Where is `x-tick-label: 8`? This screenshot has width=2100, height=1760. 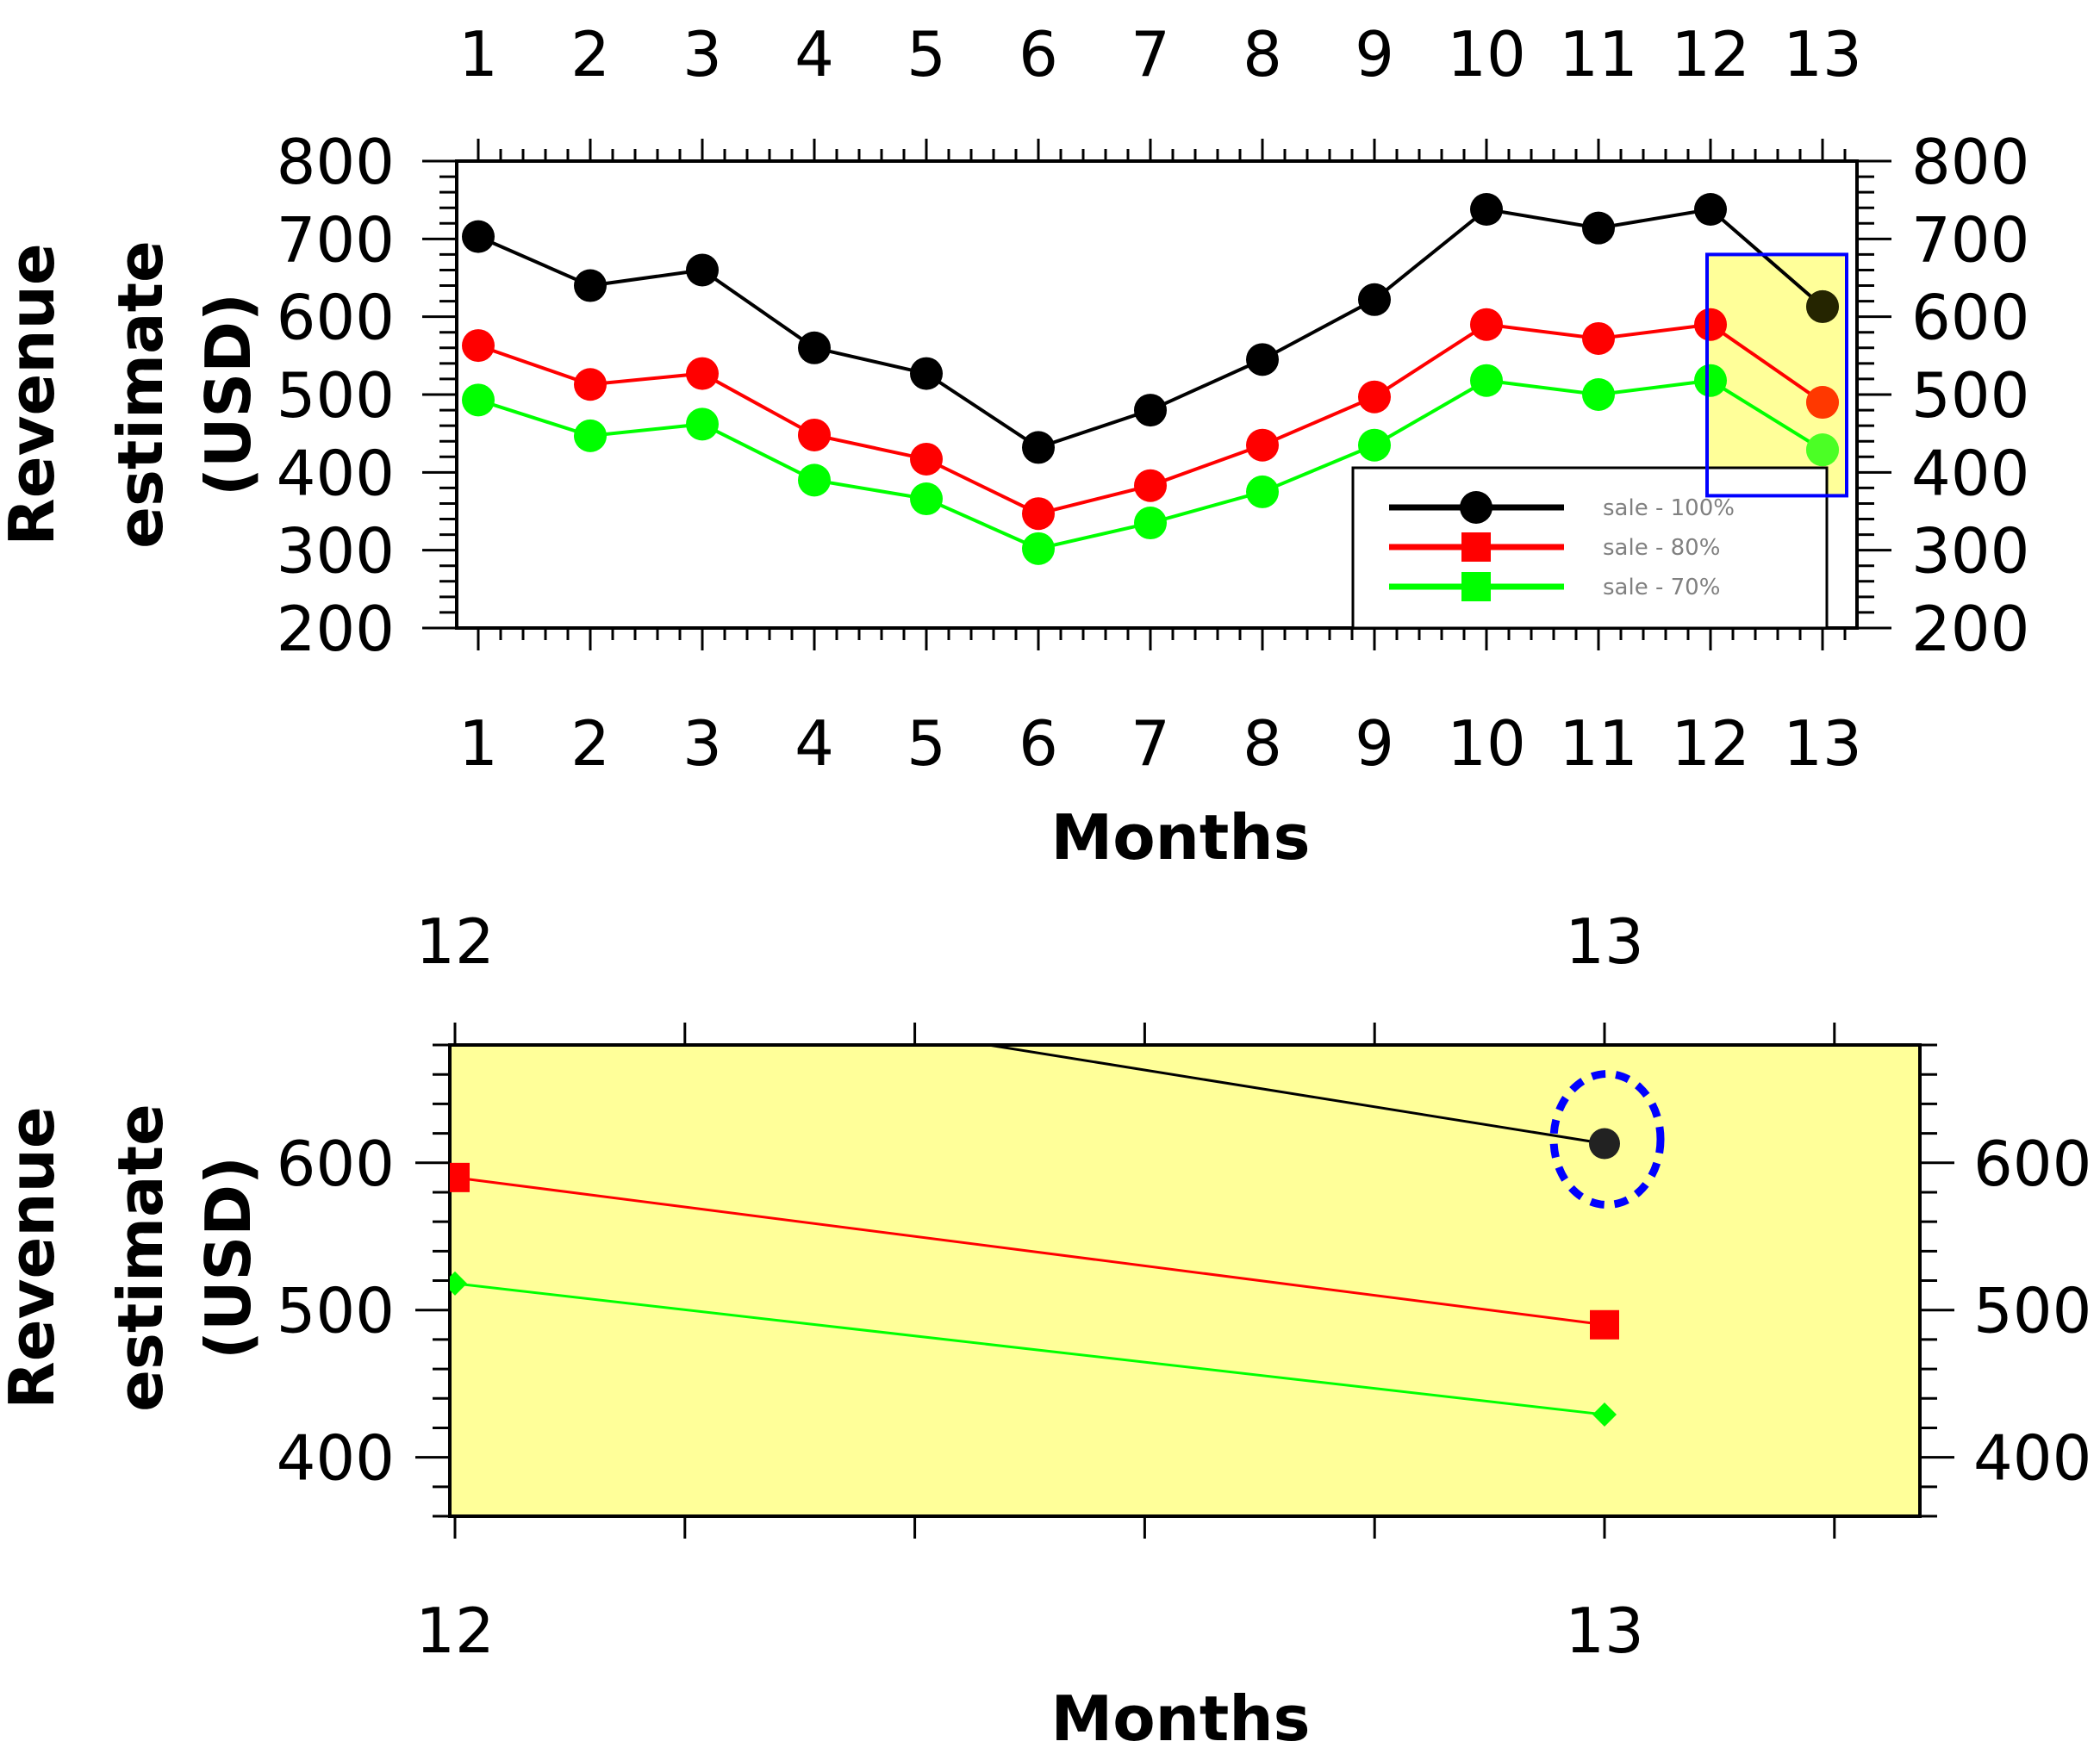
x-tick-label: 8 is located at coordinates (1262, 744).